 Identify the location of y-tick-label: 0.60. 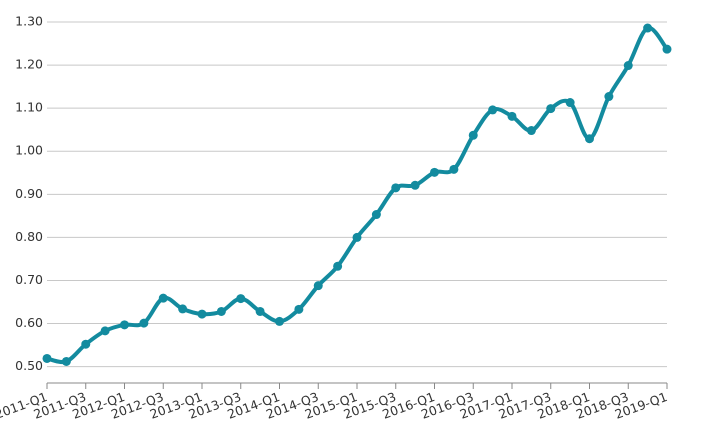
(29, 322).